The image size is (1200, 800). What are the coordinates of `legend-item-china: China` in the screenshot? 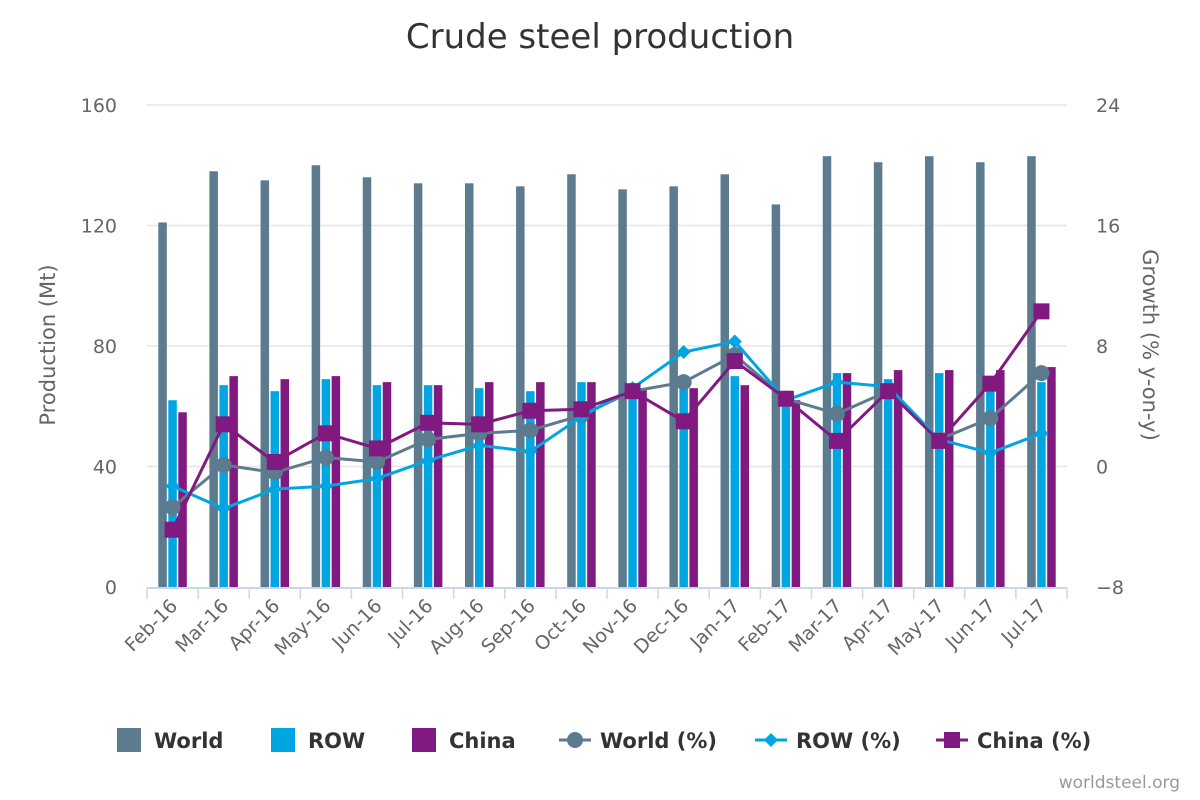 It's located at (464, 740).